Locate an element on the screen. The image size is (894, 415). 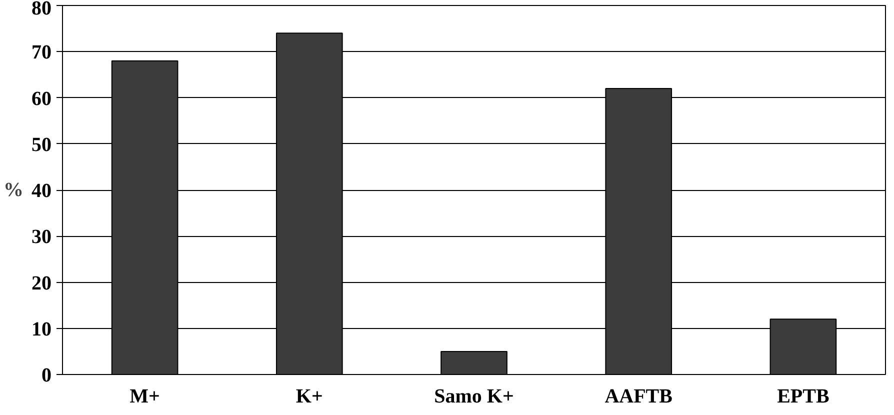
y-axis-title: % is located at coordinates (14, 190).